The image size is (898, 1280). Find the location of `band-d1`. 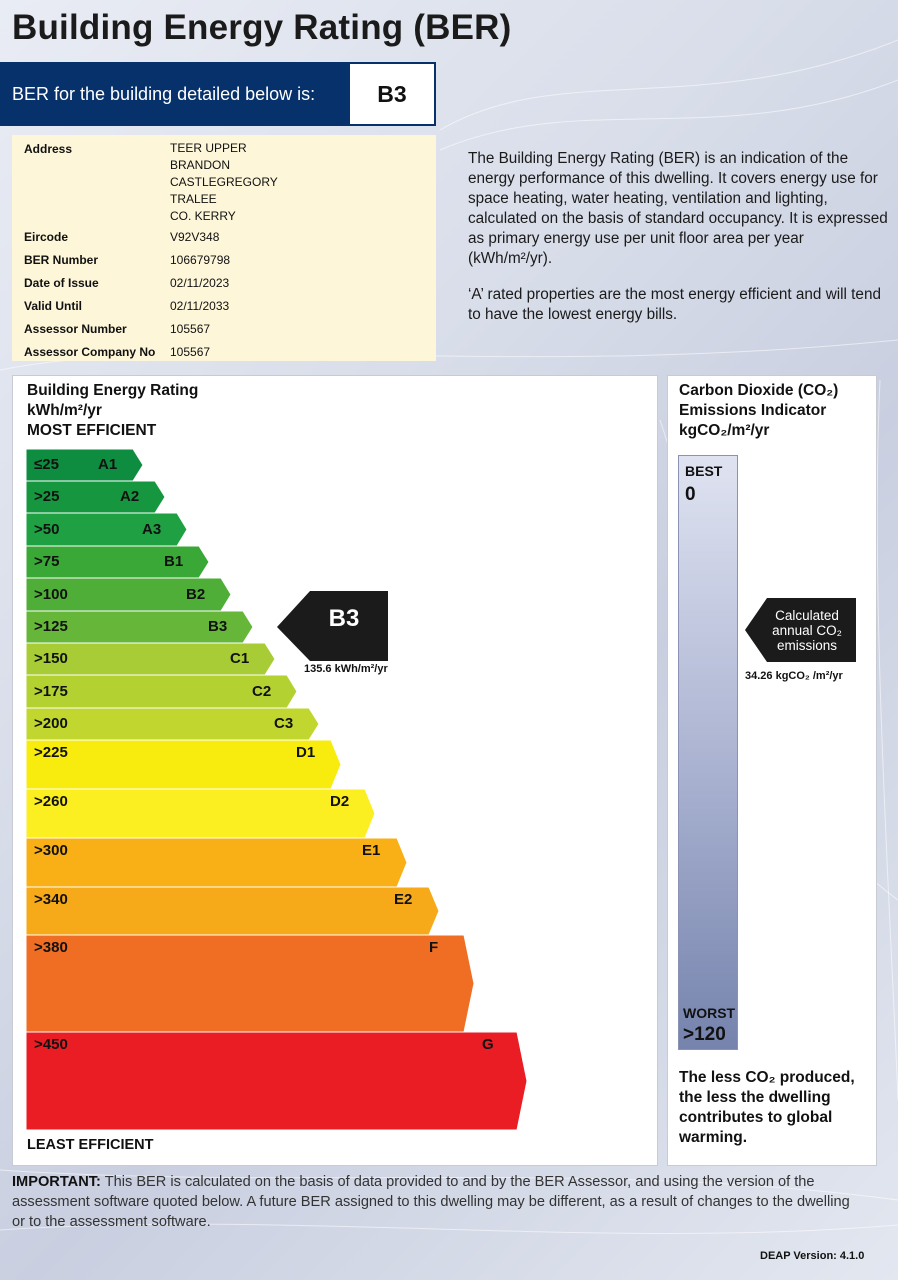

band-d1 is located at coordinates (183, 764).